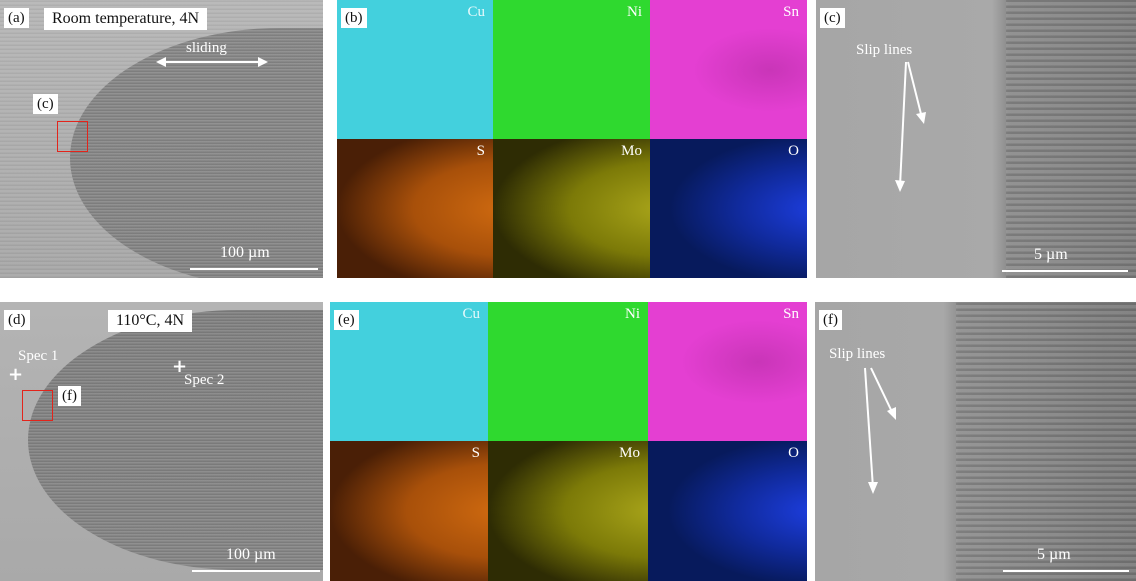  Describe the element at coordinates (17, 320) in the screenshot. I see `panel-tag-d: (d)` at that location.